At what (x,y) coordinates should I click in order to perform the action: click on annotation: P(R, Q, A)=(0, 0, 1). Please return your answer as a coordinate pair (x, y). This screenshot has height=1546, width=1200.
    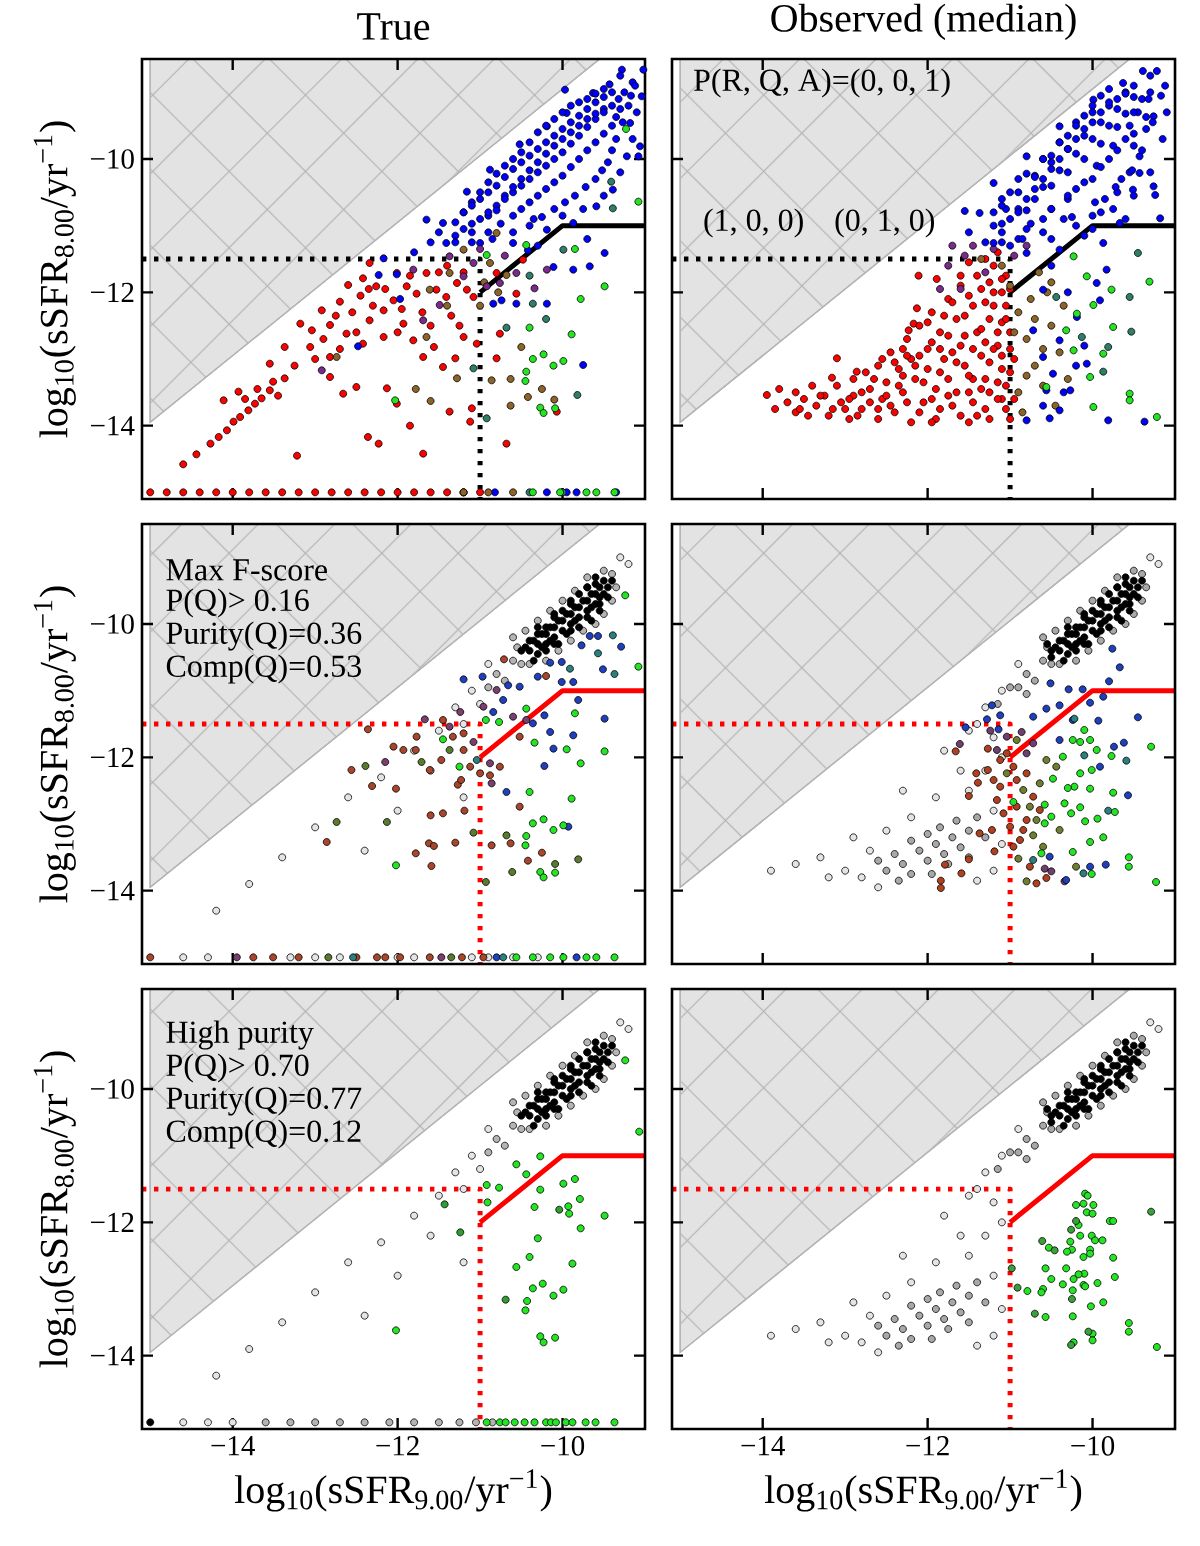
    Looking at the image, I should click on (821, 83).